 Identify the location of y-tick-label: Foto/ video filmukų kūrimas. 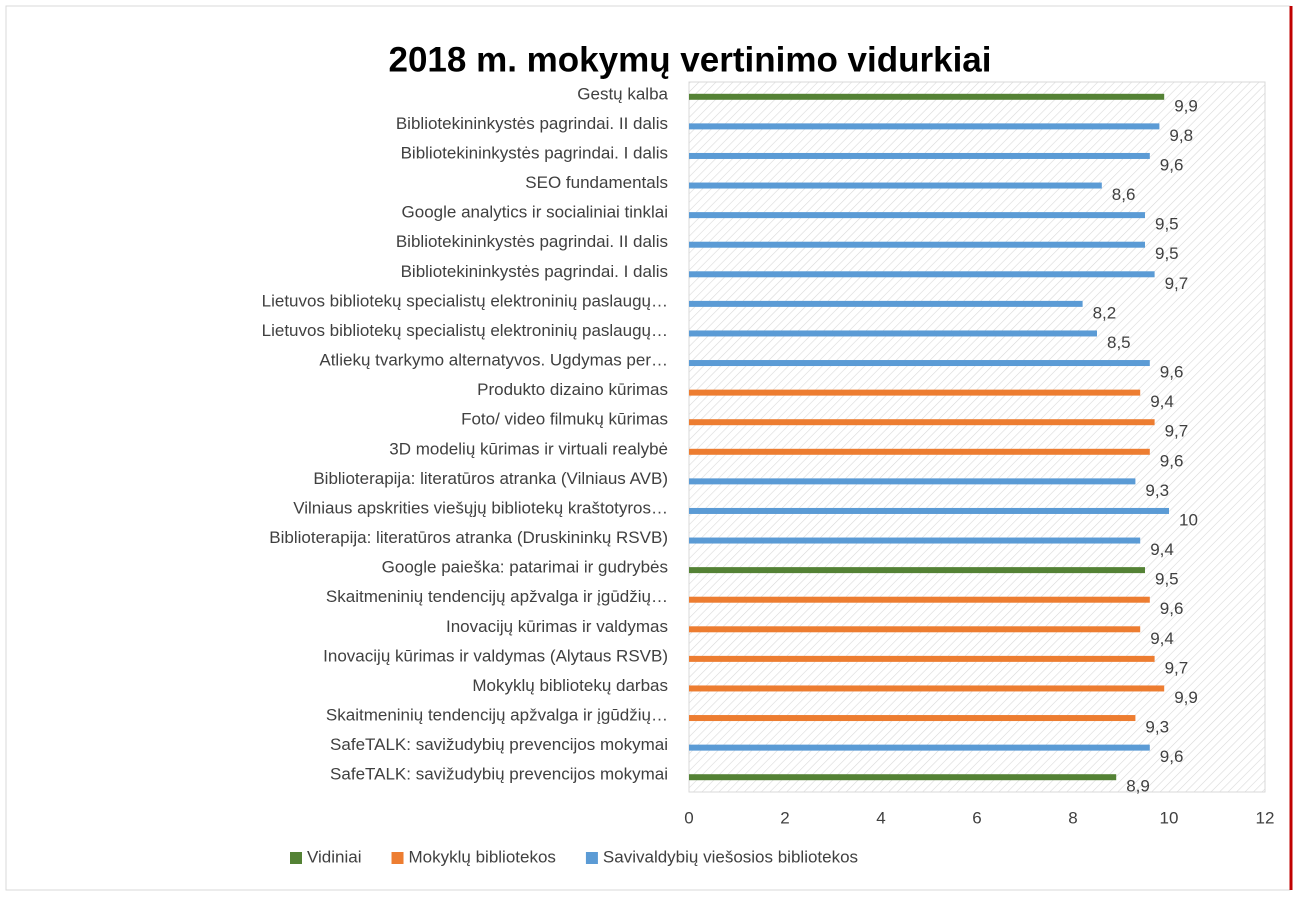
(564, 419).